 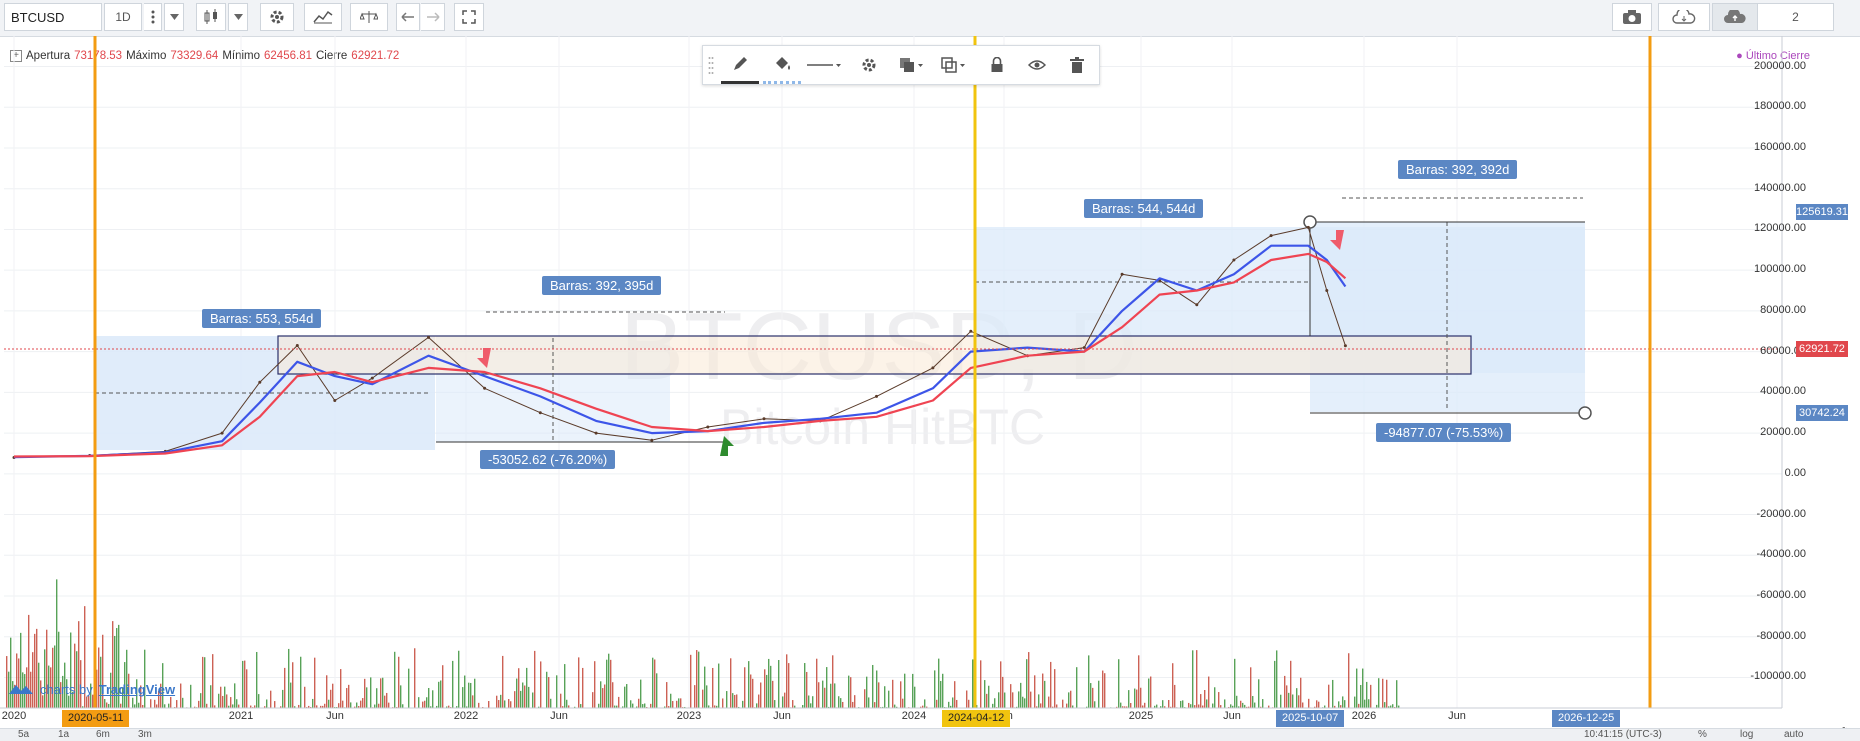 What do you see at coordinates (782, 65) in the screenshot?
I see `fill-bucket-icon` at bounding box center [782, 65].